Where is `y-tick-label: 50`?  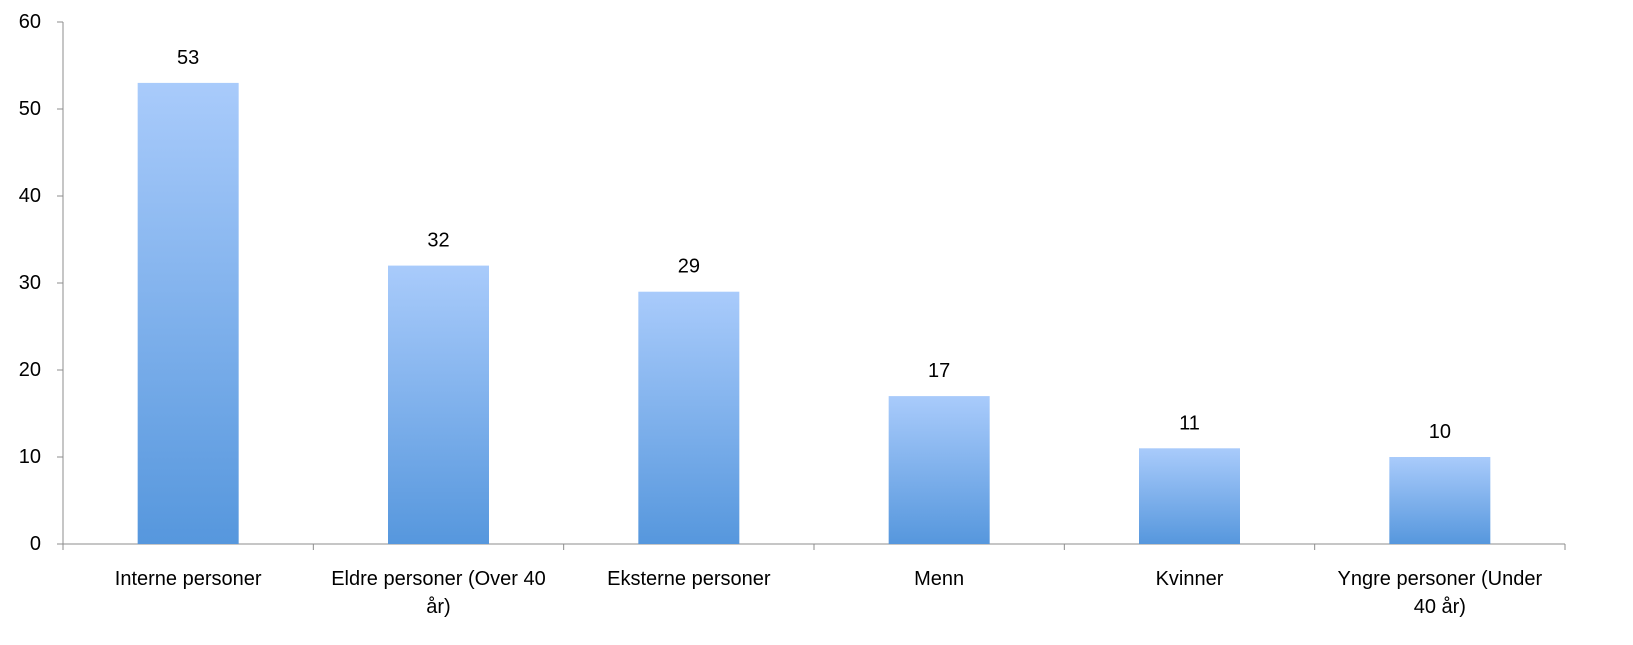
y-tick-label: 50 is located at coordinates (30, 109).